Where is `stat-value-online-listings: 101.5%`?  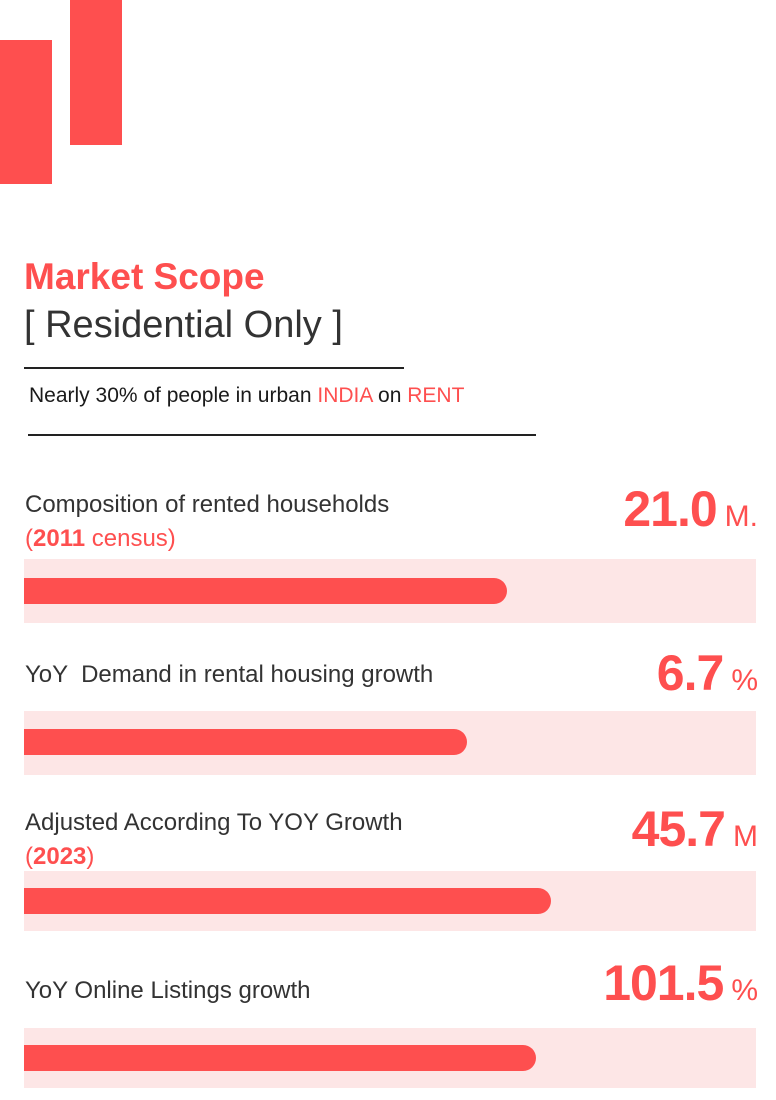 stat-value-online-listings: 101.5% is located at coordinates (680, 983).